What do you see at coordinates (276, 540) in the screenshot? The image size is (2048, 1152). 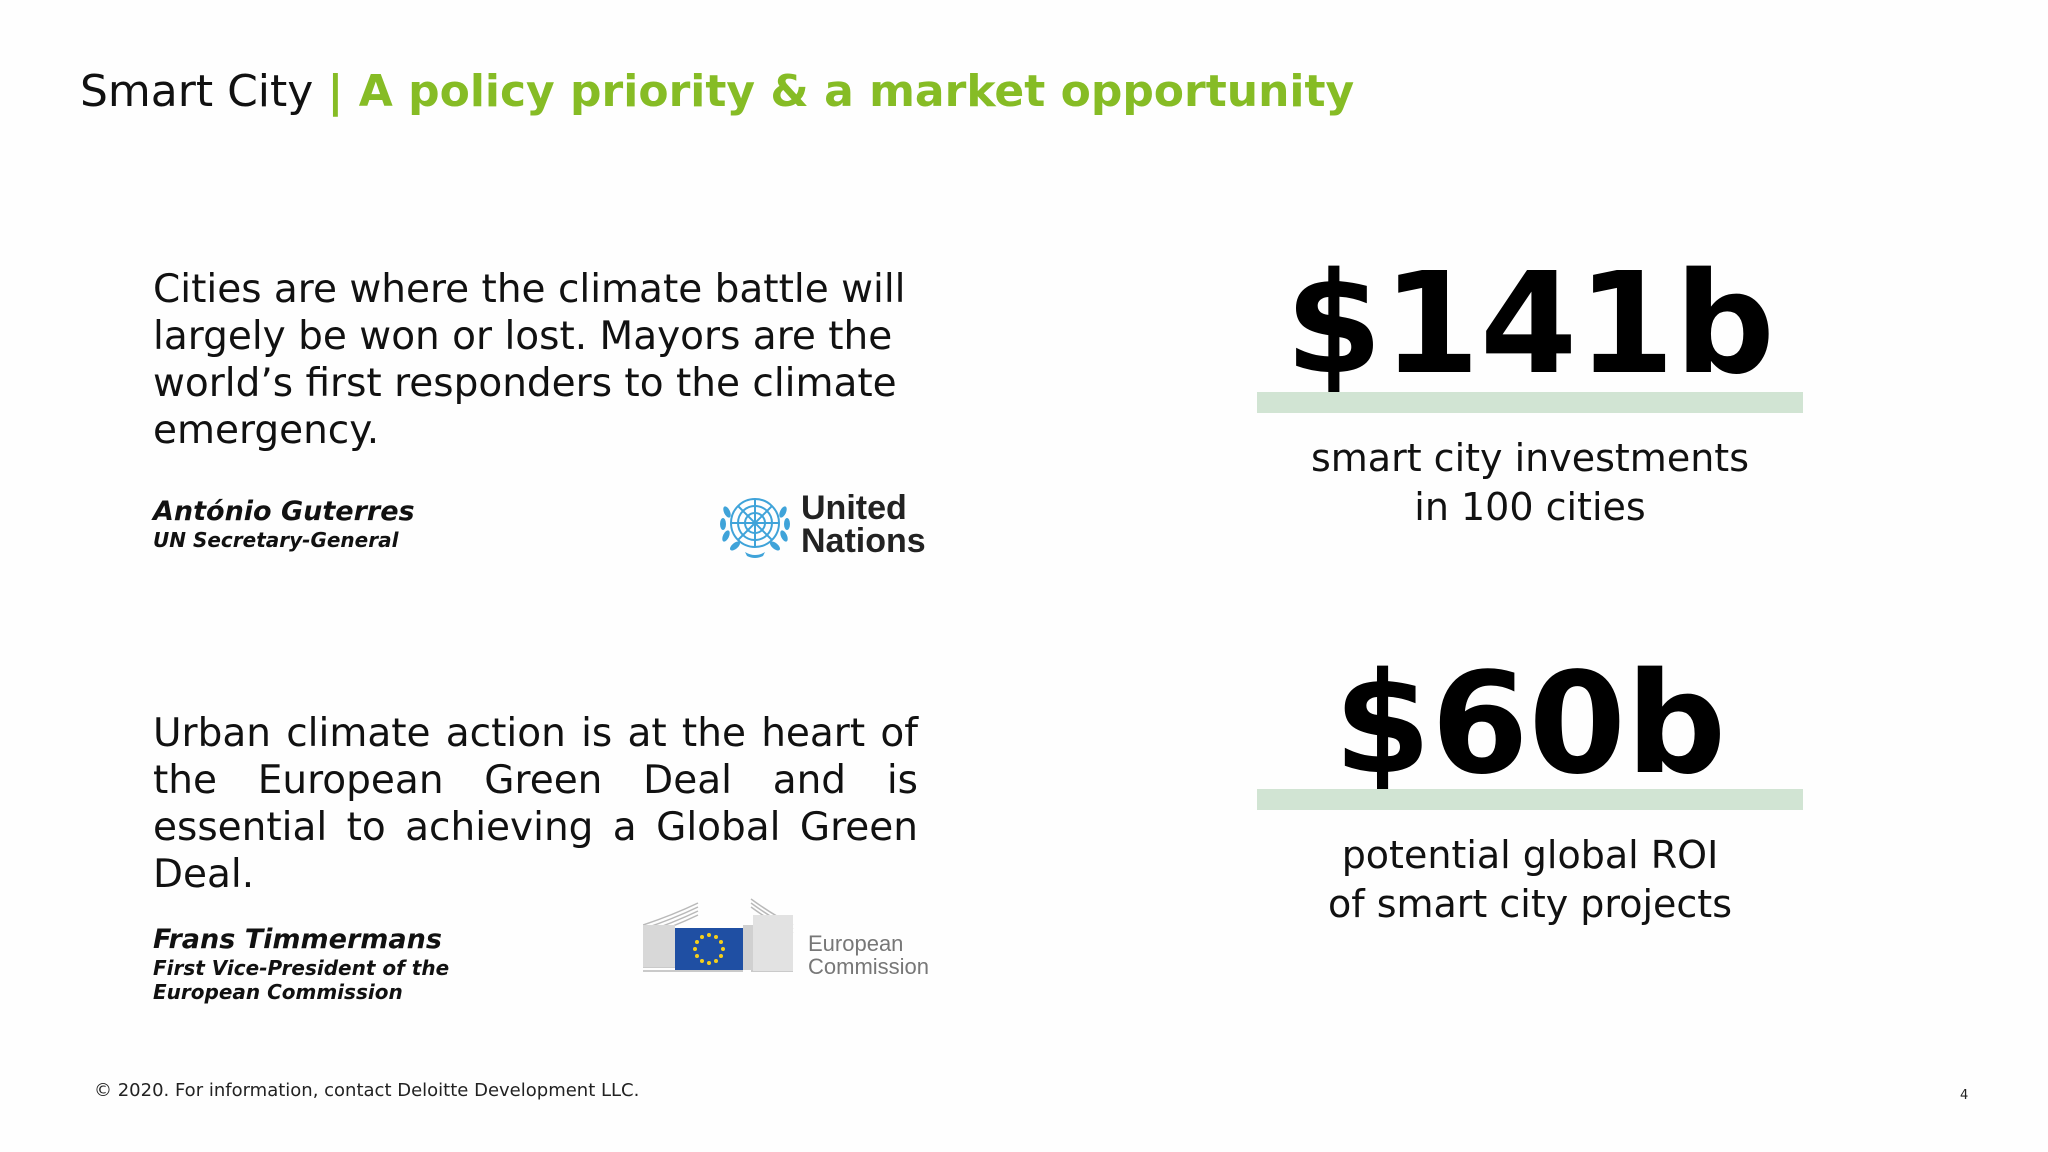 I see `author-role: UN Secretary-General` at bounding box center [276, 540].